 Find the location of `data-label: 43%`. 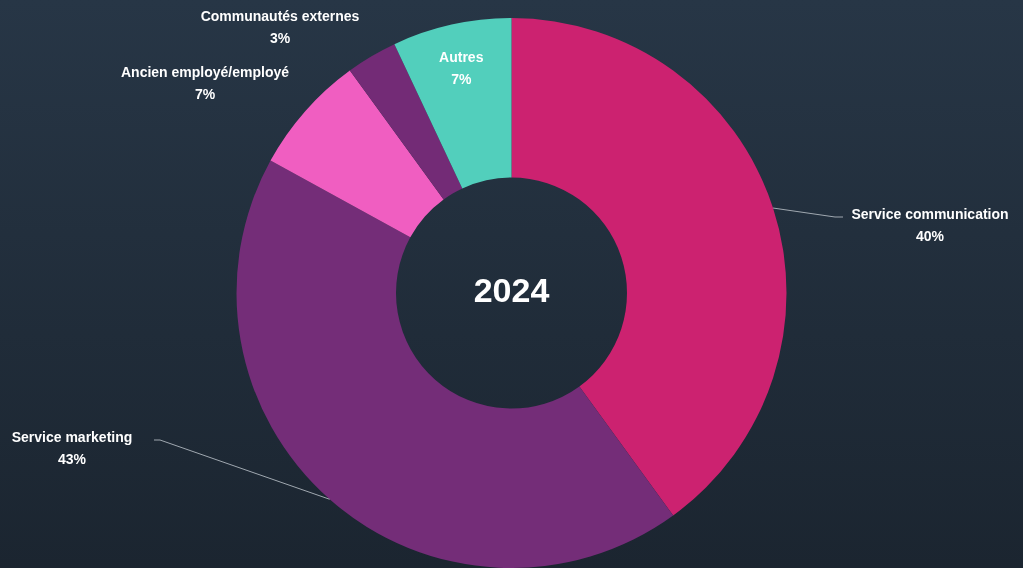

data-label: 43% is located at coordinates (72, 458).